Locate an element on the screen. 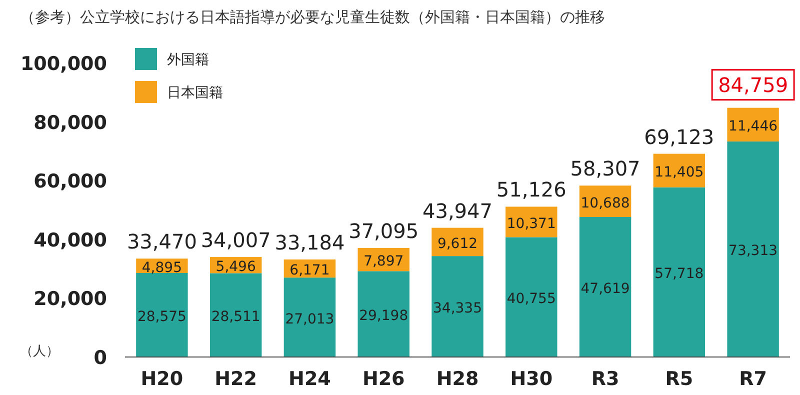 This screenshot has width=800, height=395. chart-title: （参考）公立学校における日本語指導が必要な児童生徒数（外国籍・日本国籍）の推移 is located at coordinates (312, 17).